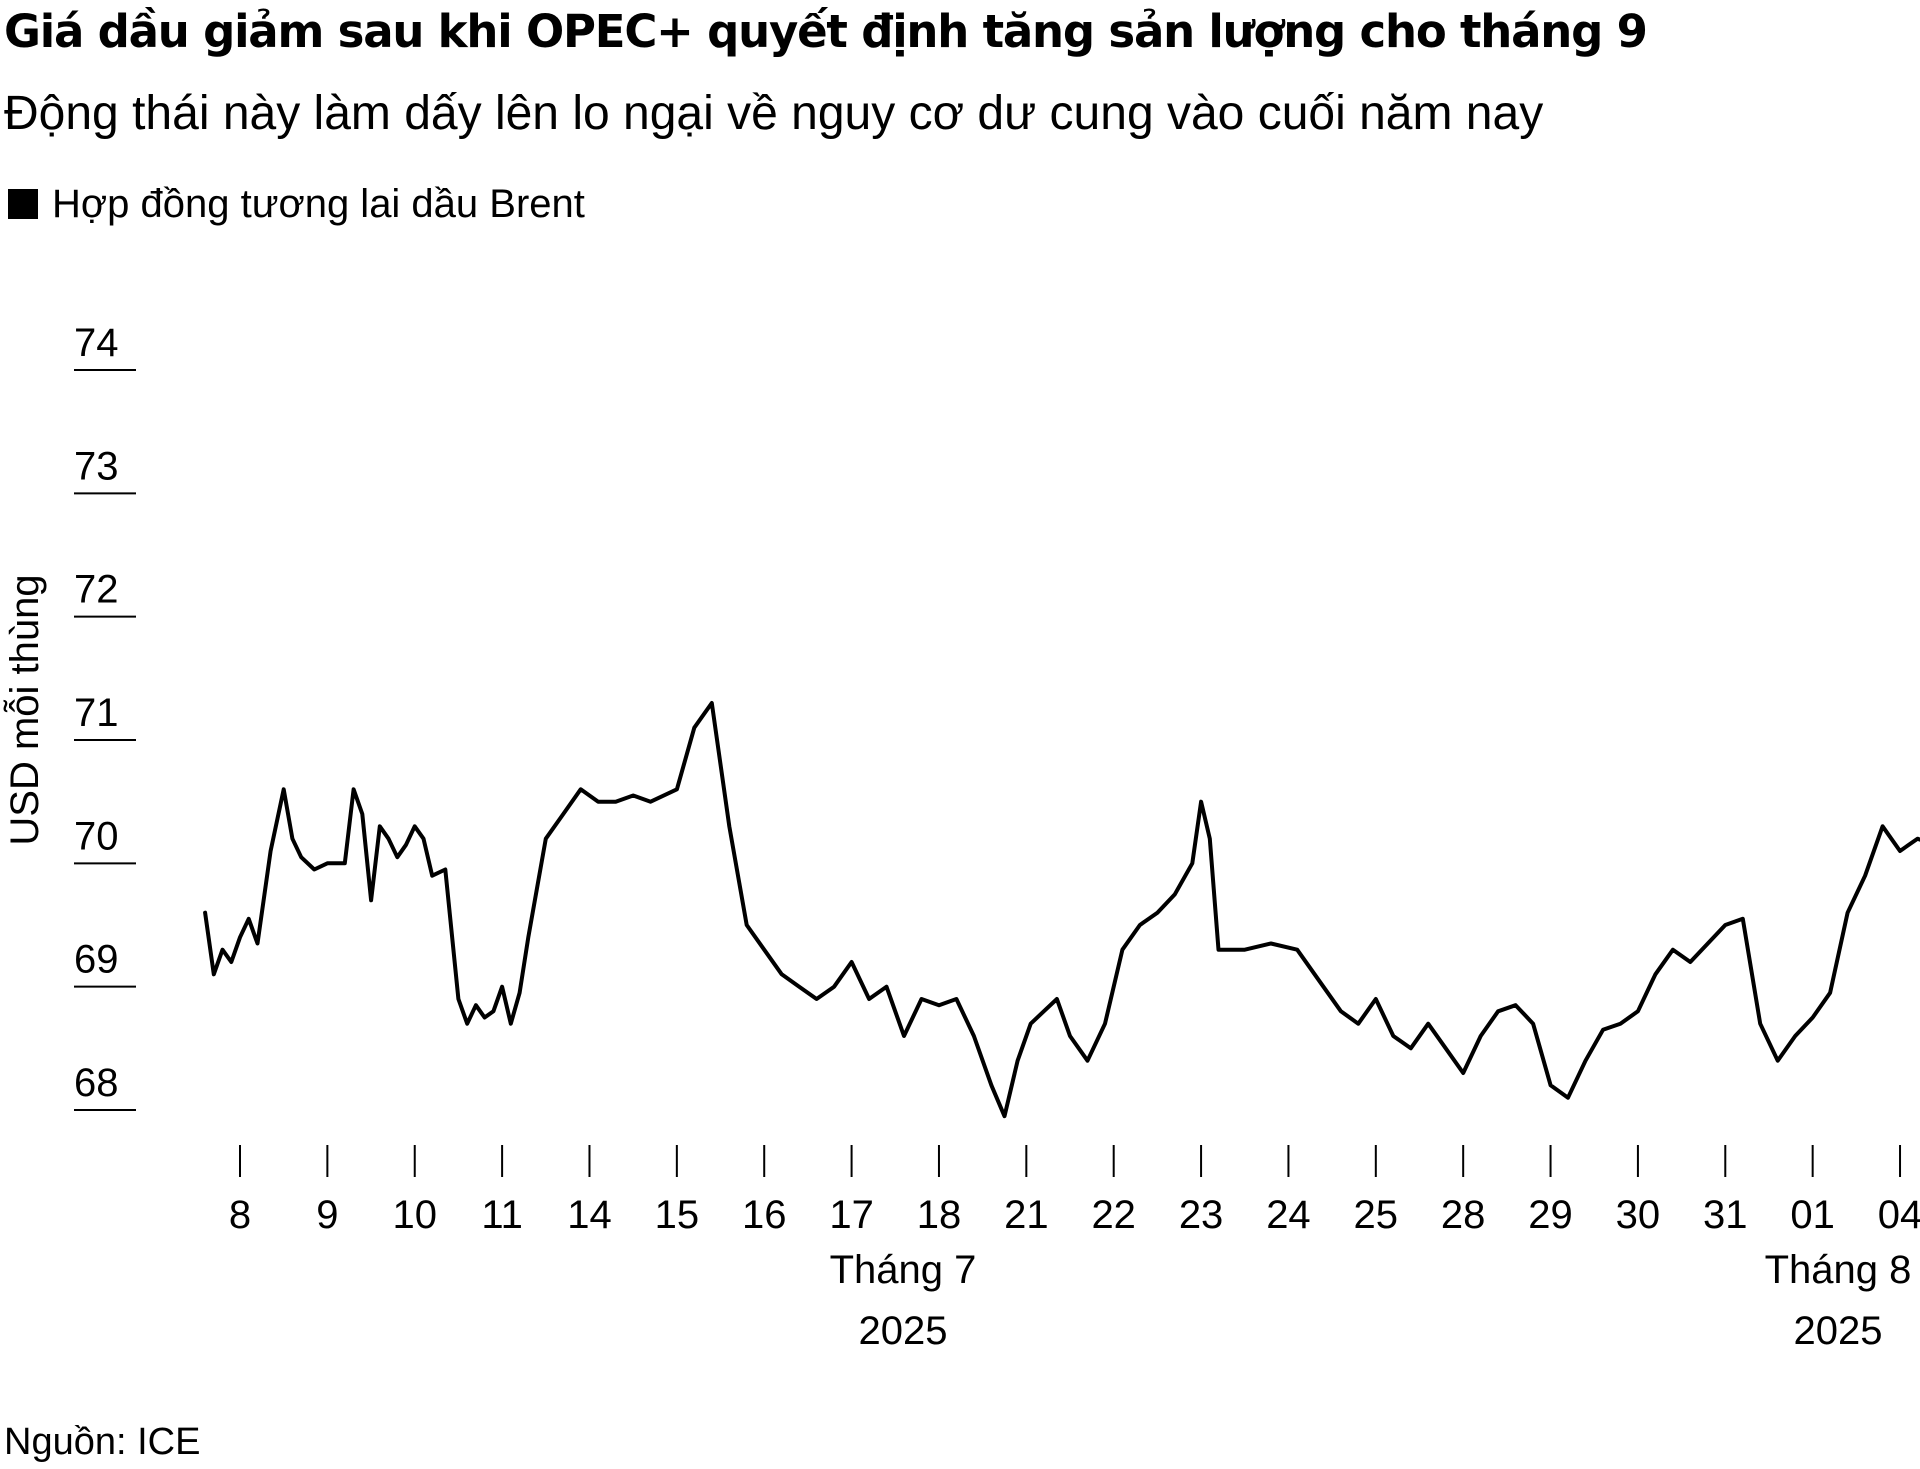 The height and width of the screenshot is (1469, 1920). Describe the element at coordinates (939, 1215) in the screenshot. I see `x-tick-label: 18` at that location.